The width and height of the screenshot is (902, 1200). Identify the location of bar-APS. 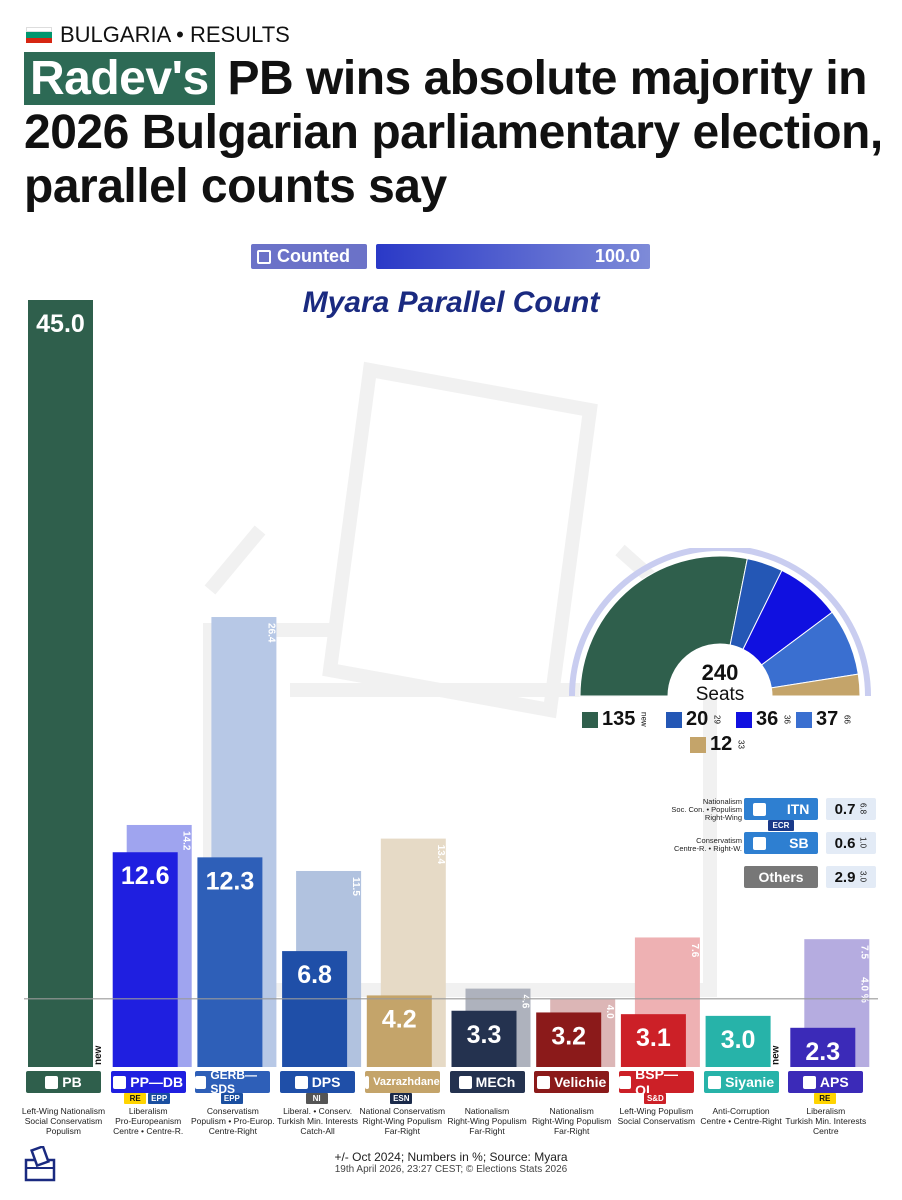
(823, 1047).